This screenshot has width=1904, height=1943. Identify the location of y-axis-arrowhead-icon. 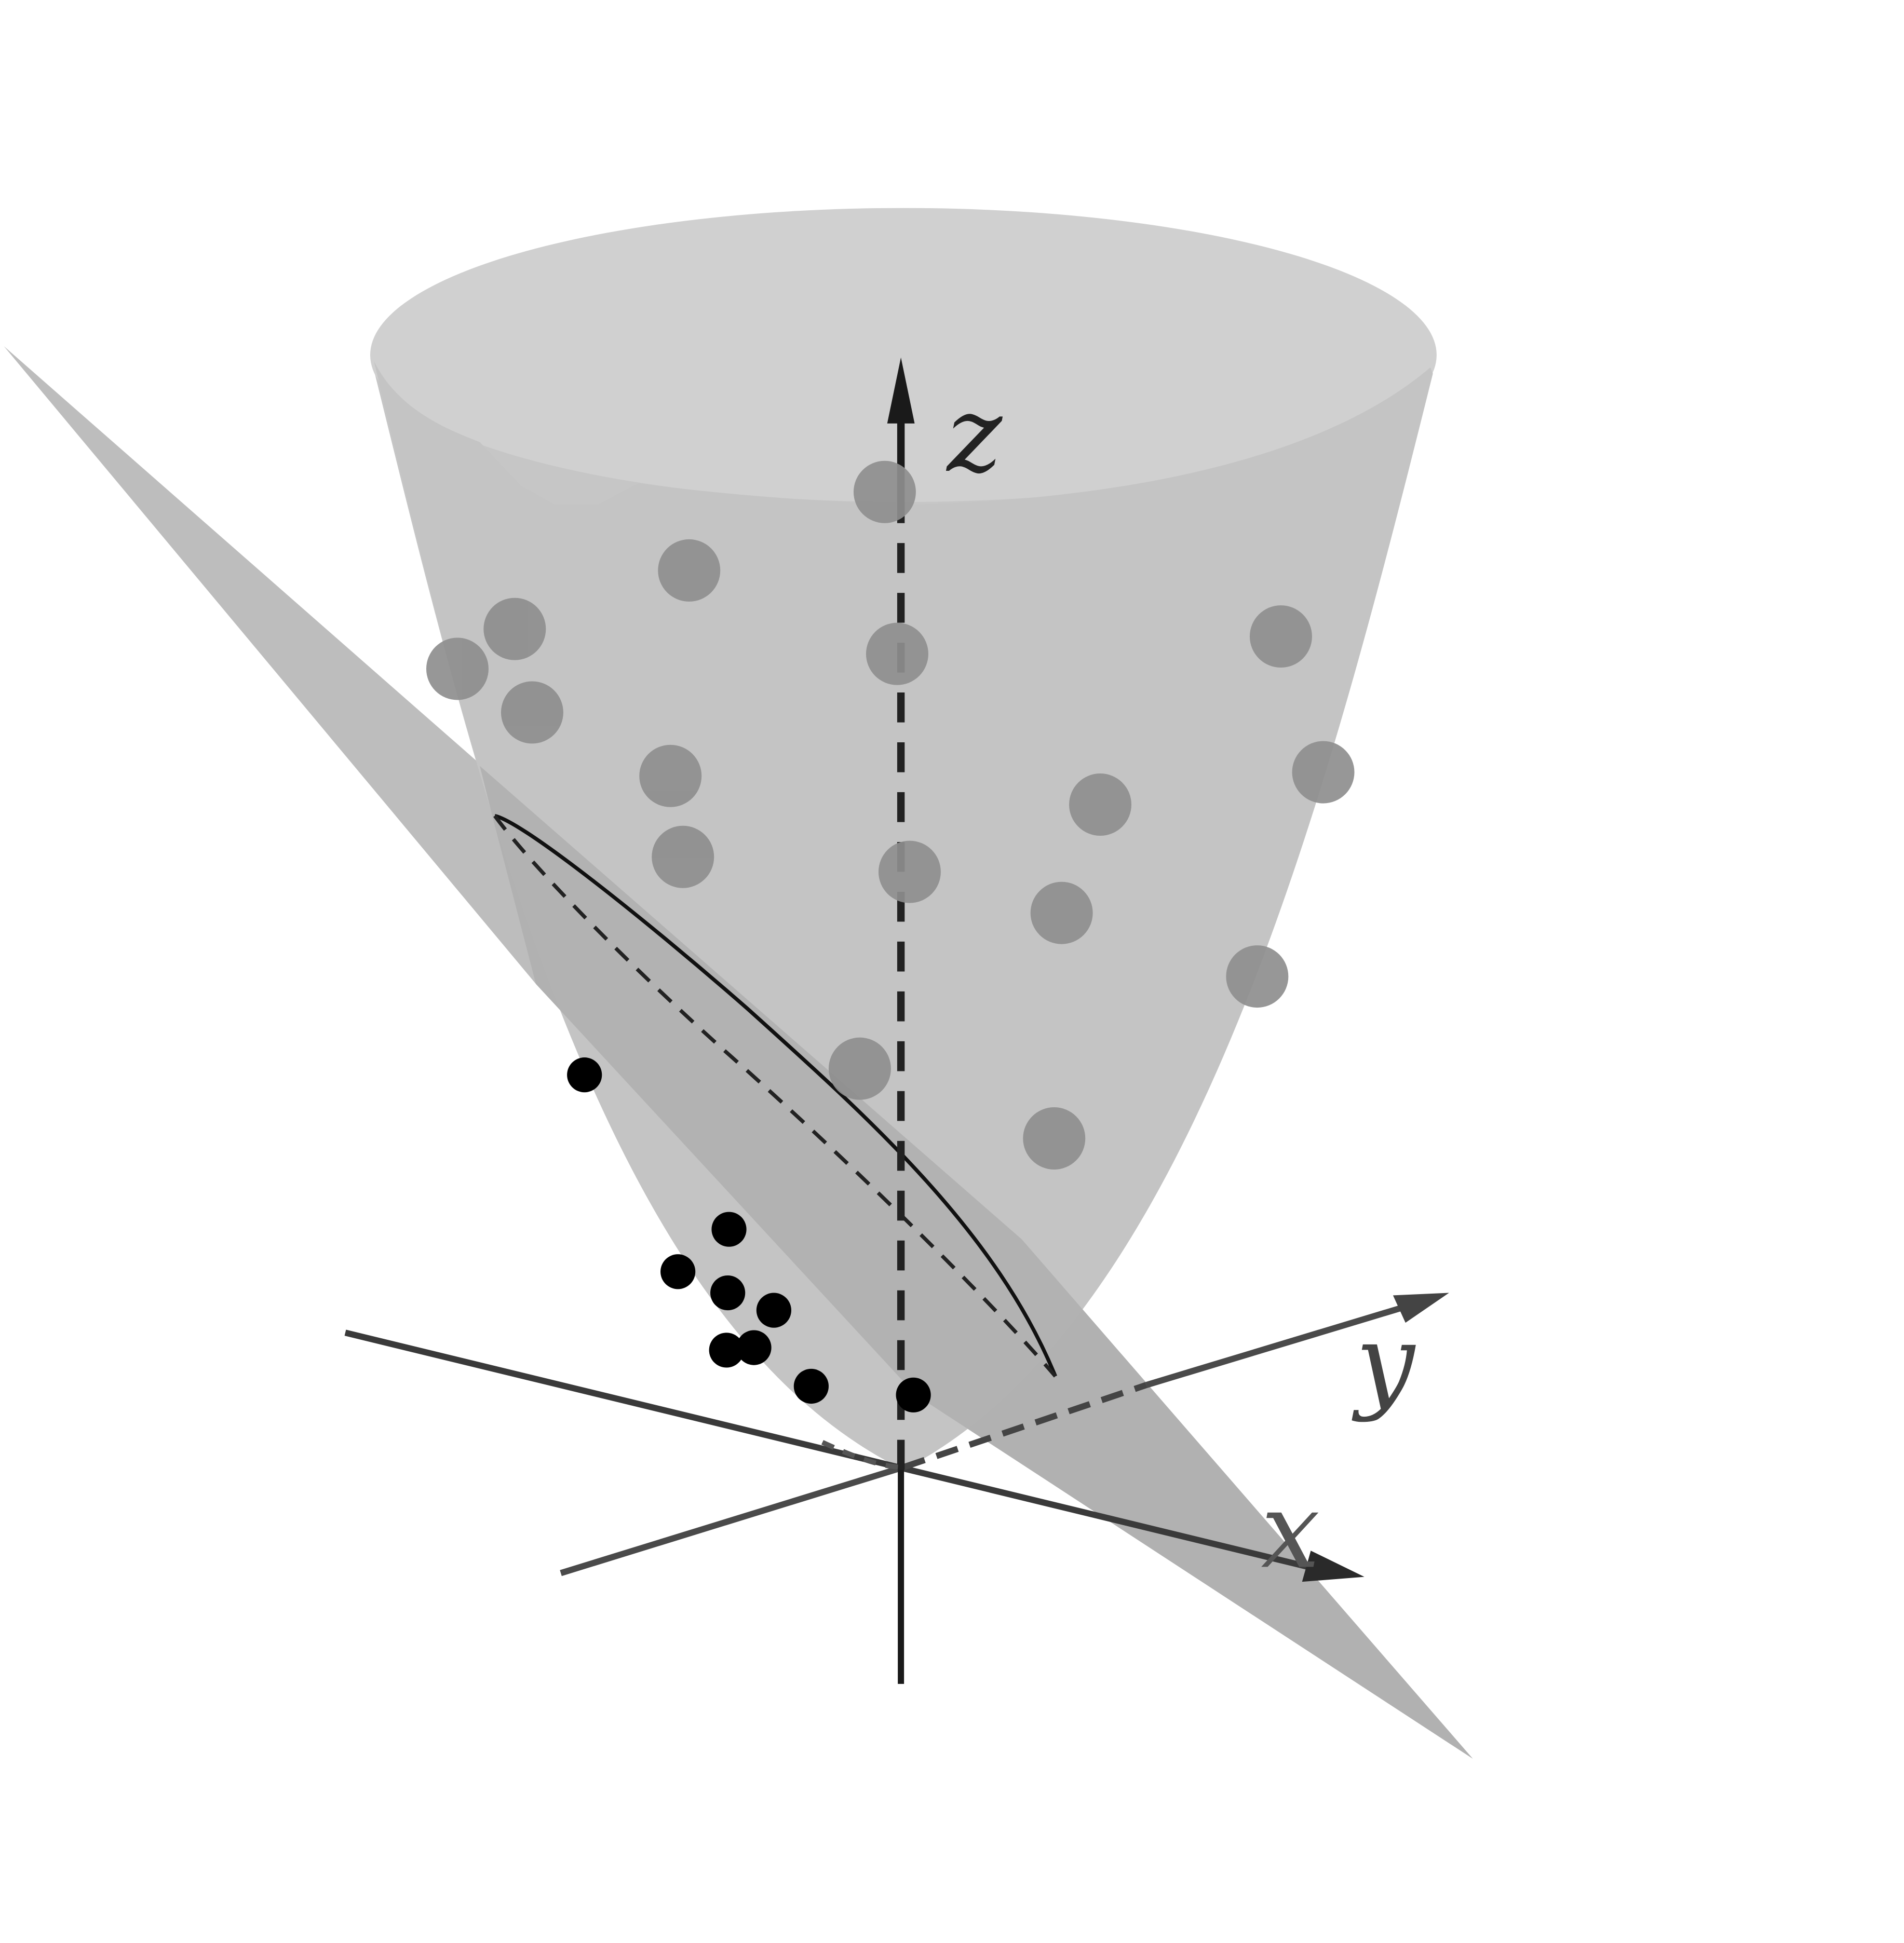
(1421, 1308).